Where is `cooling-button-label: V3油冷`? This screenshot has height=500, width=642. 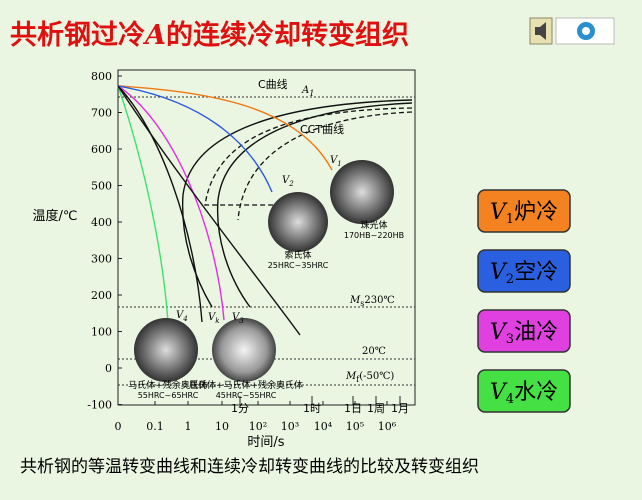
cooling-button-label: V3油冷 is located at coordinates (524, 333).